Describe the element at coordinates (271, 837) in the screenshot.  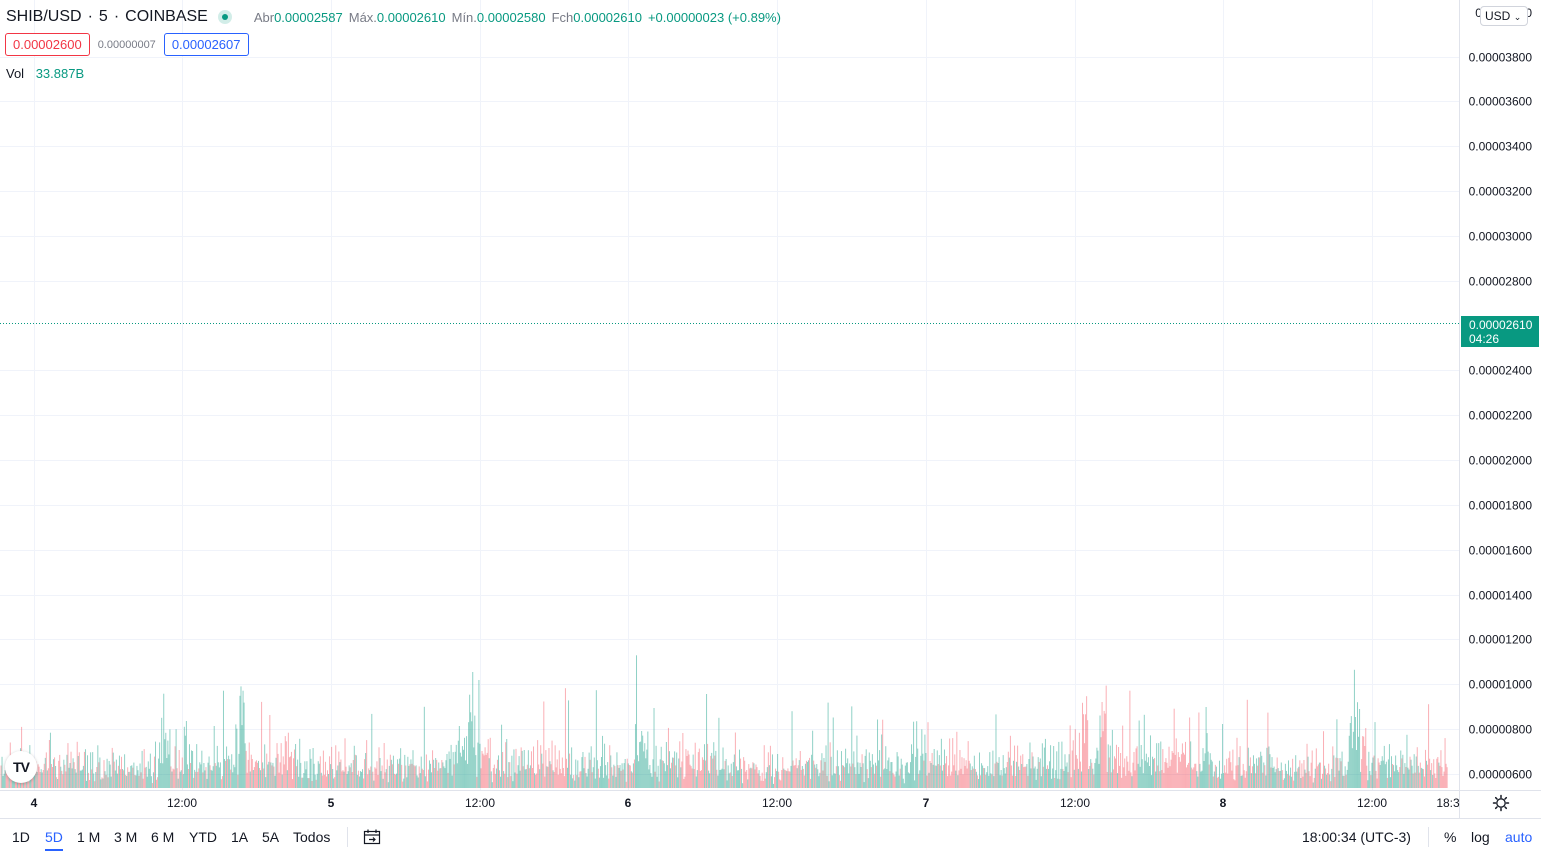
I see `range-5y-button: 5A` at that location.